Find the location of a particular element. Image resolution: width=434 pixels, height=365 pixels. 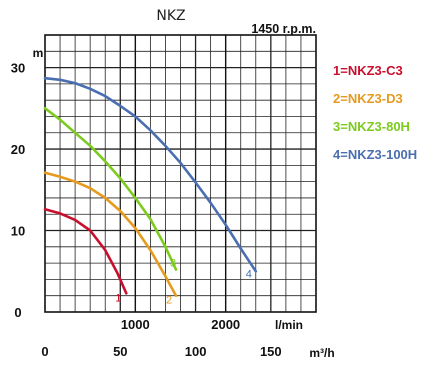

x-tick-label-m3h: 50 is located at coordinates (120, 351).